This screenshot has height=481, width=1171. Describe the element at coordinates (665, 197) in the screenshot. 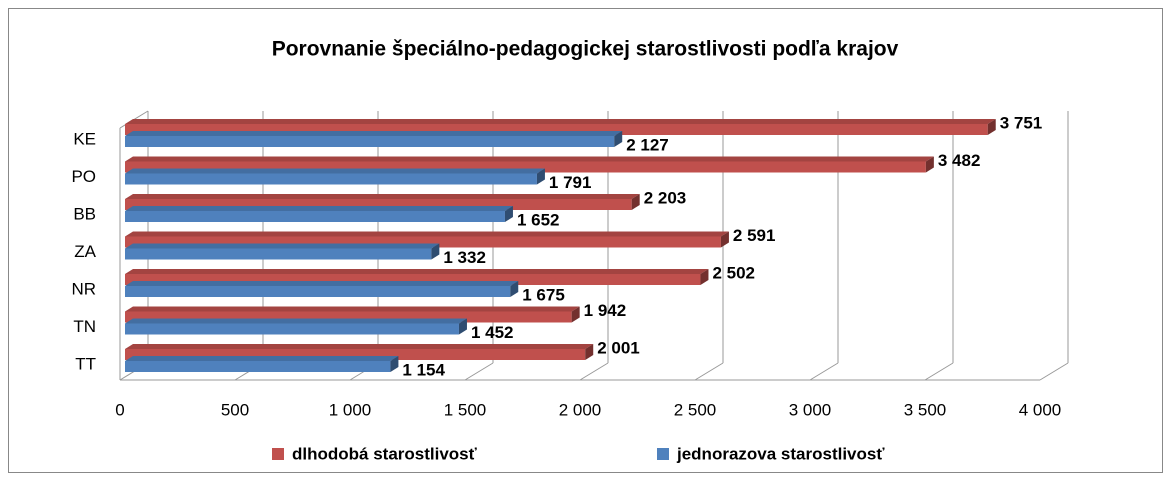

I see `value-label: 2 203` at that location.